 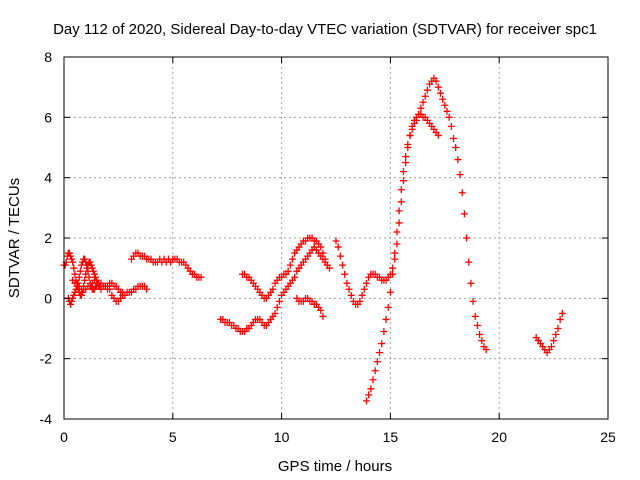 I want to click on x-tick-label: 5, so click(x=173, y=437).